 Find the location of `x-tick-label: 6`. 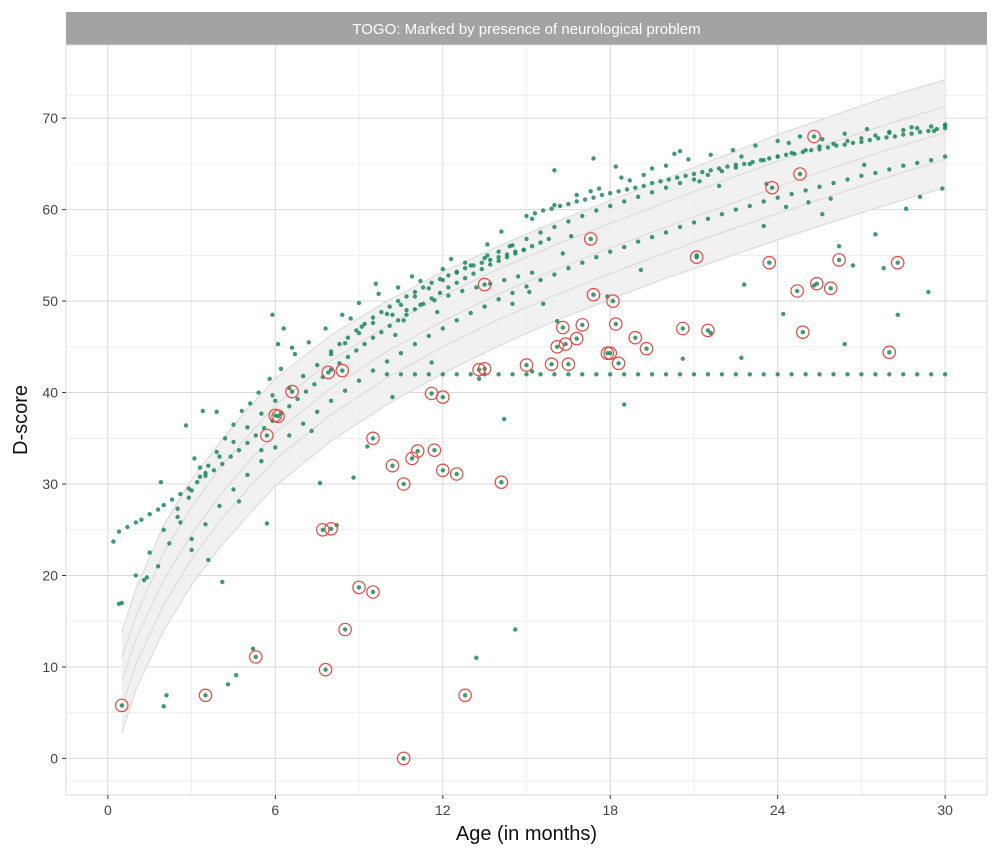

x-tick-label: 6 is located at coordinates (275, 810).